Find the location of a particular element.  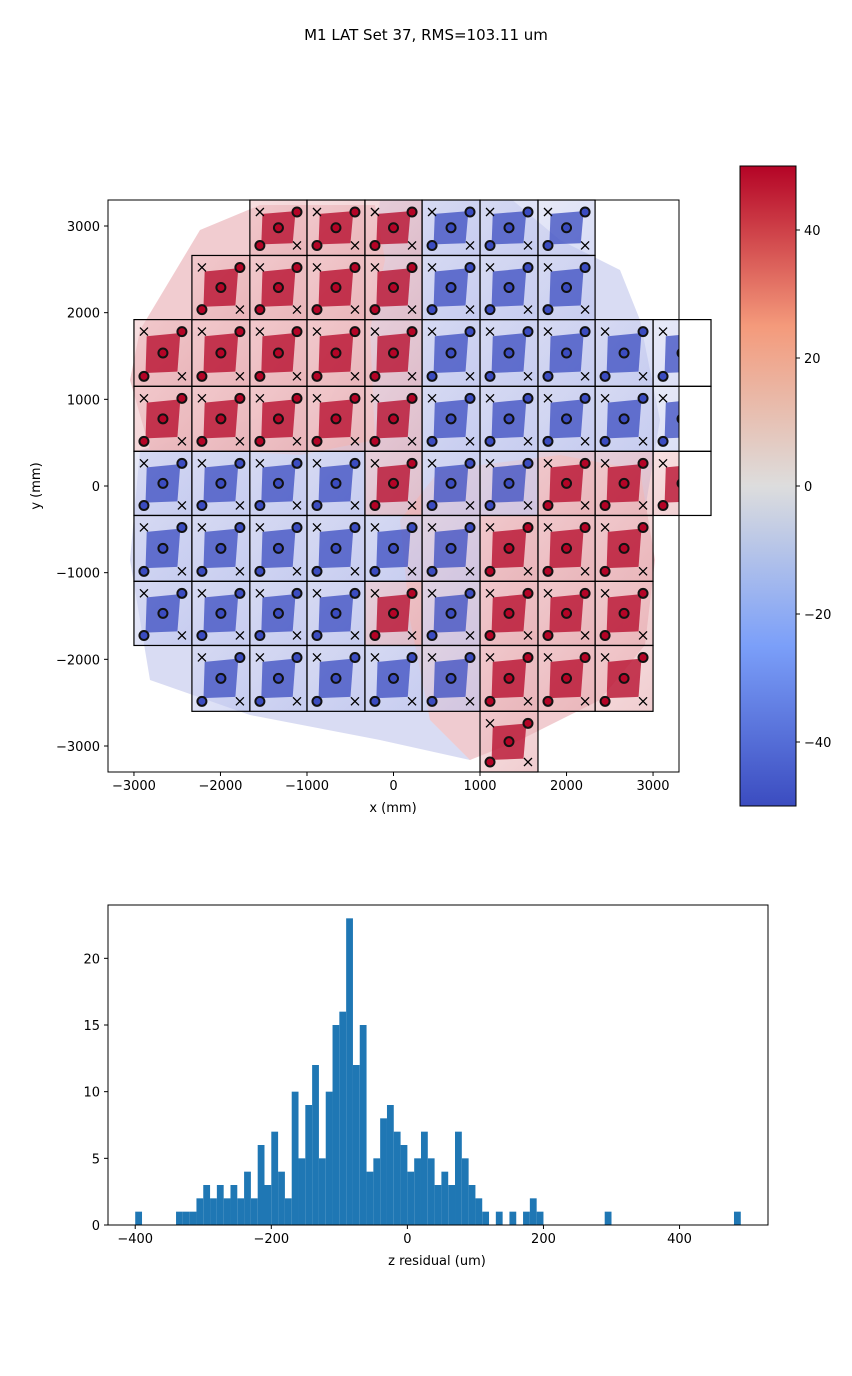

histogram-y-tick-label: 10 is located at coordinates (91, 1093).